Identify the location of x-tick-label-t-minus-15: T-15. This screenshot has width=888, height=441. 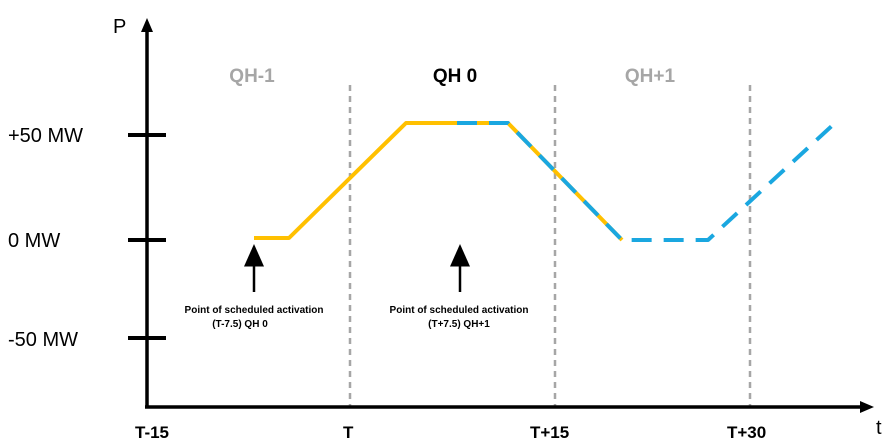
(152, 432).